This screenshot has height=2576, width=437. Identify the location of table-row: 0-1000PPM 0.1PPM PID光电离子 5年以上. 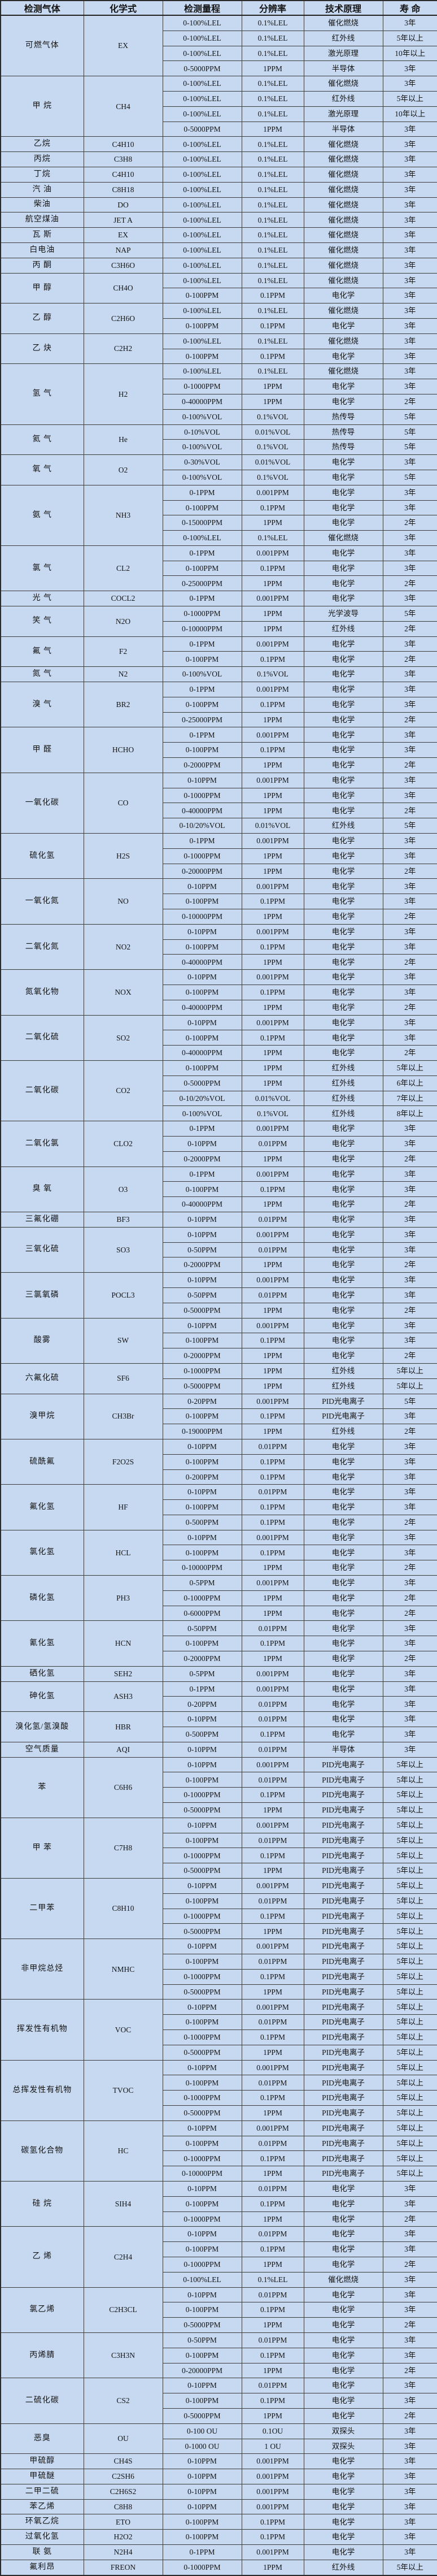
(219, 1916).